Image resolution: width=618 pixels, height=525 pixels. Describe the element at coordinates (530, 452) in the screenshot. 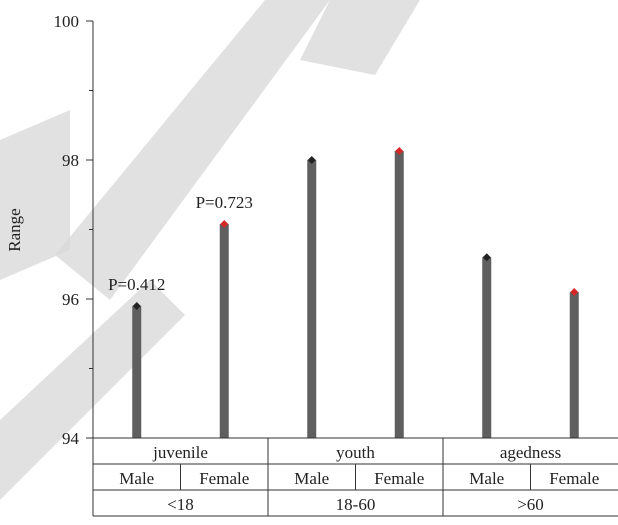

I see `group-label-agedness: agedness` at that location.